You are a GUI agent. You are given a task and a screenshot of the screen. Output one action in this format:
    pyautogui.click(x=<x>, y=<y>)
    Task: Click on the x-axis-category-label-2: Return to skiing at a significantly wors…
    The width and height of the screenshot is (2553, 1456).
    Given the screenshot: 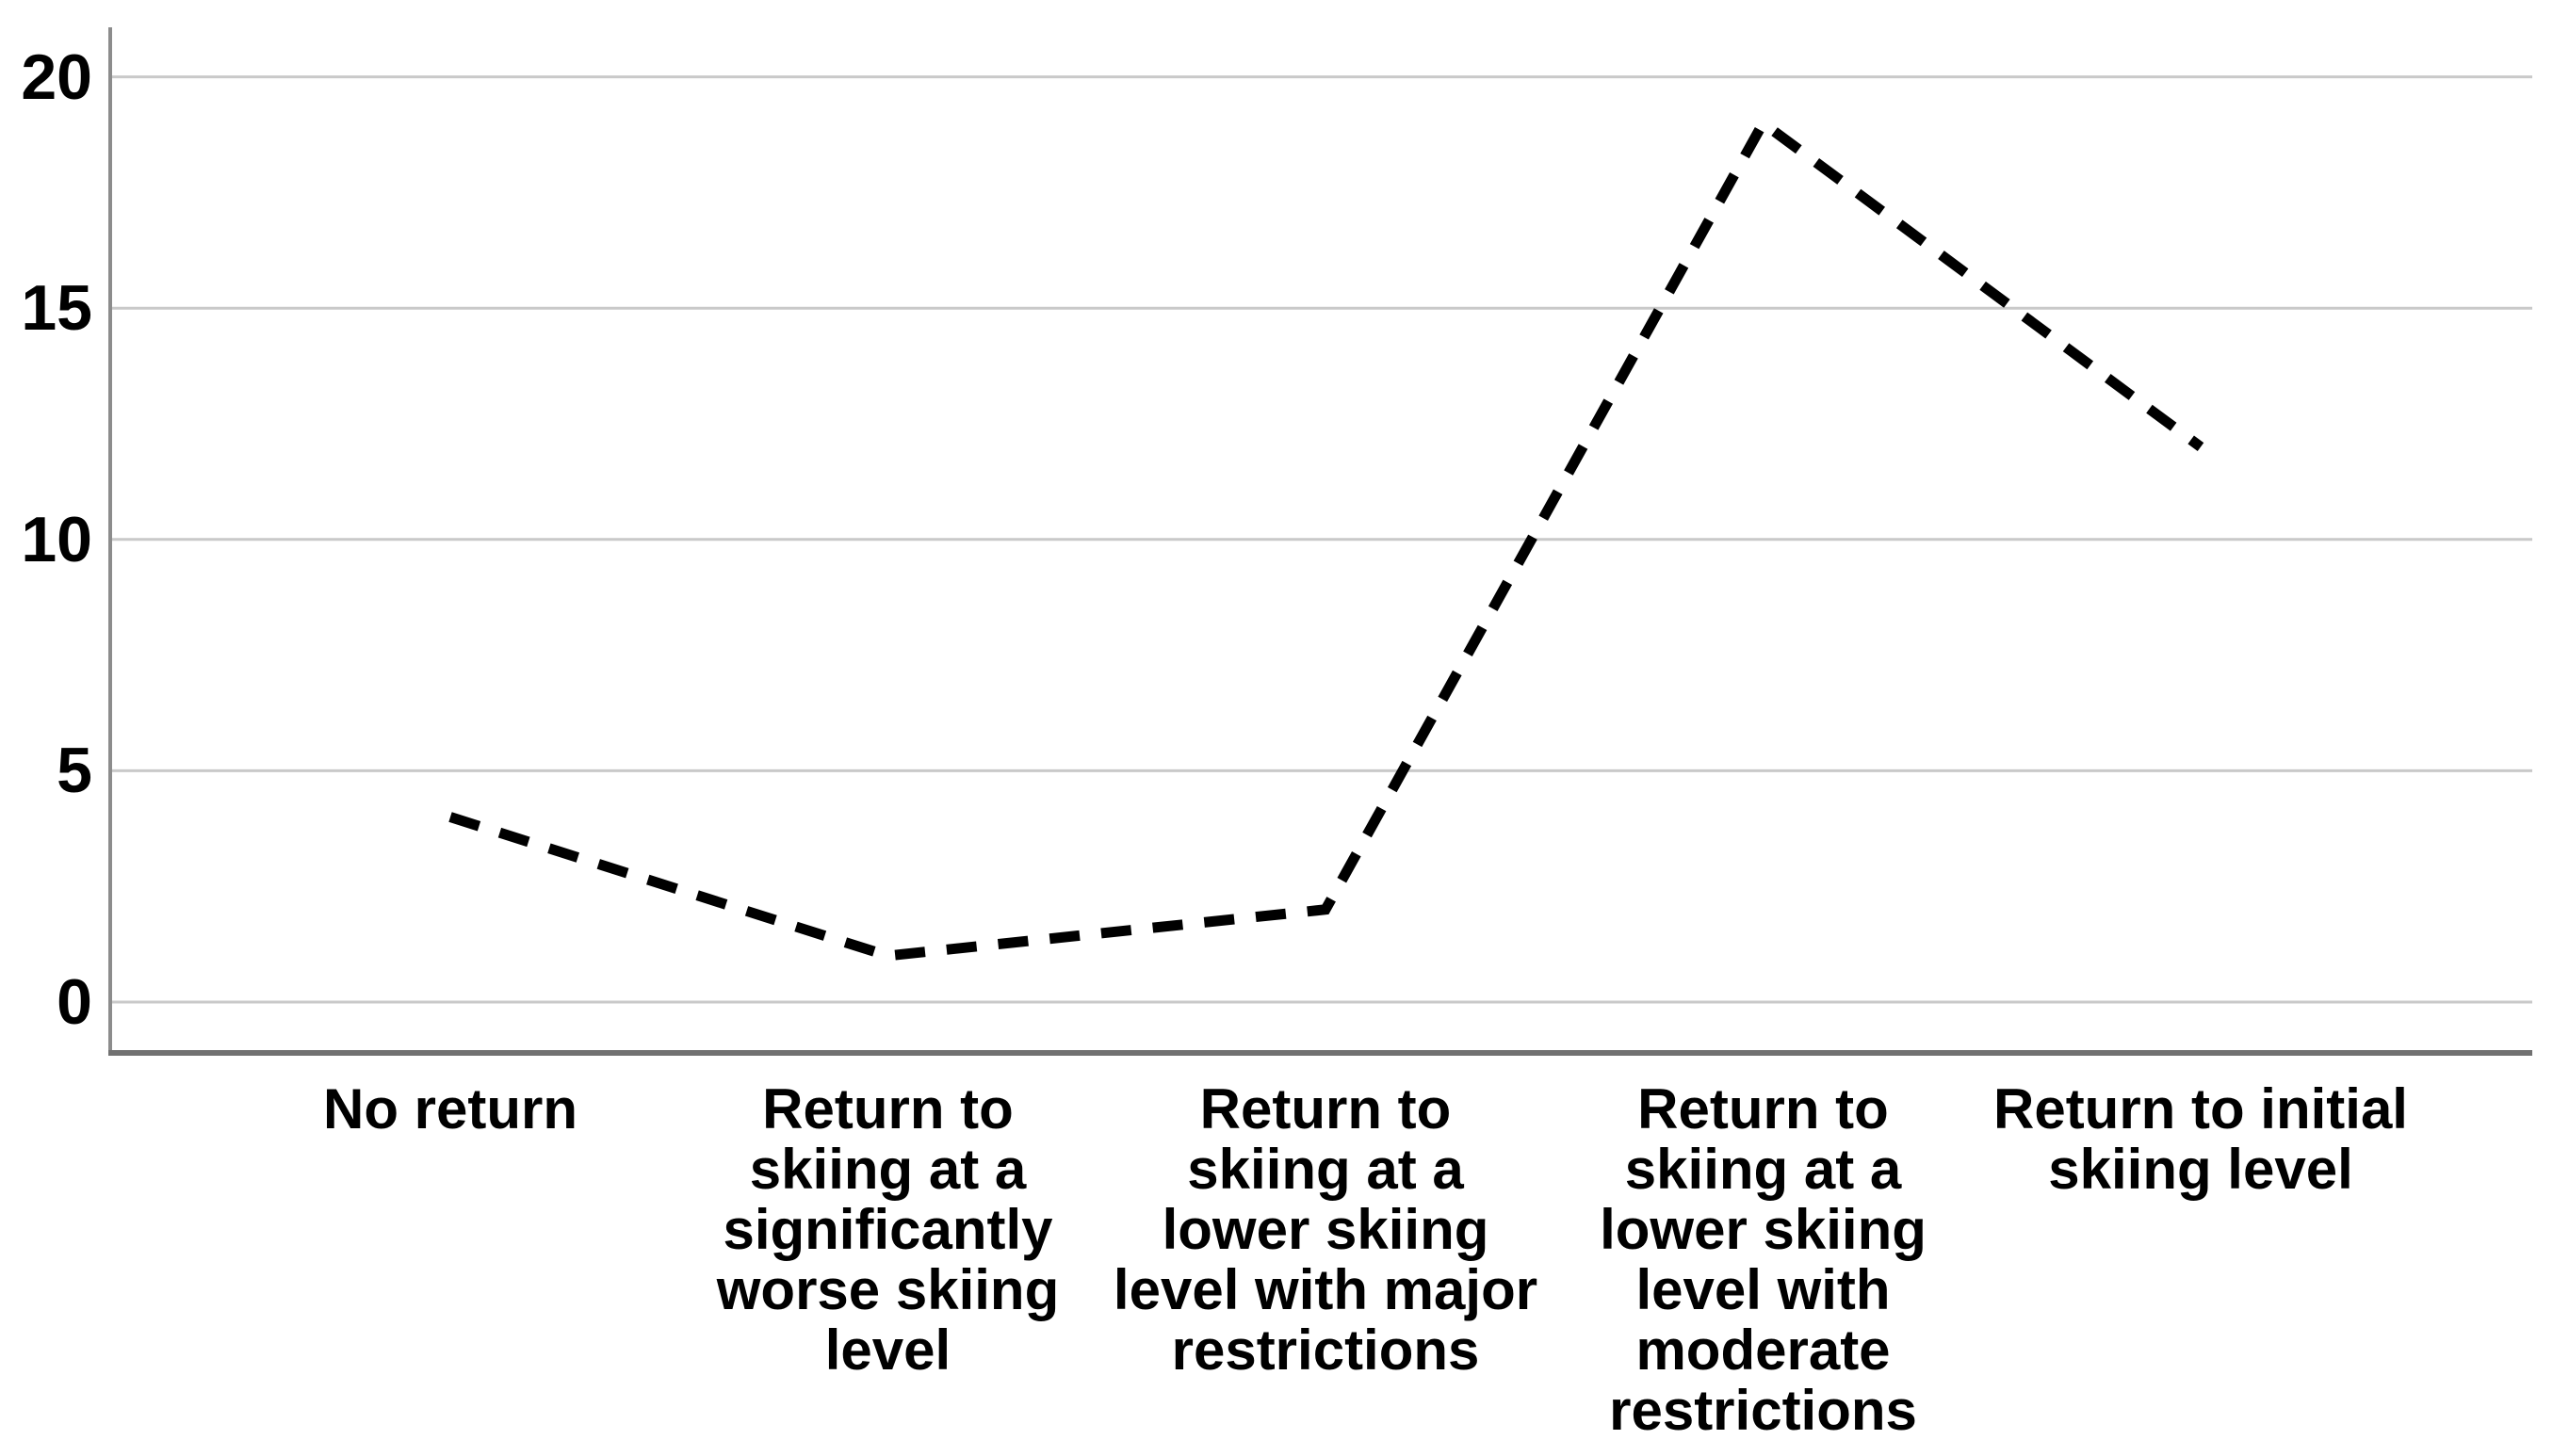 What is the action you would take?
    pyautogui.click(x=888, y=1229)
    